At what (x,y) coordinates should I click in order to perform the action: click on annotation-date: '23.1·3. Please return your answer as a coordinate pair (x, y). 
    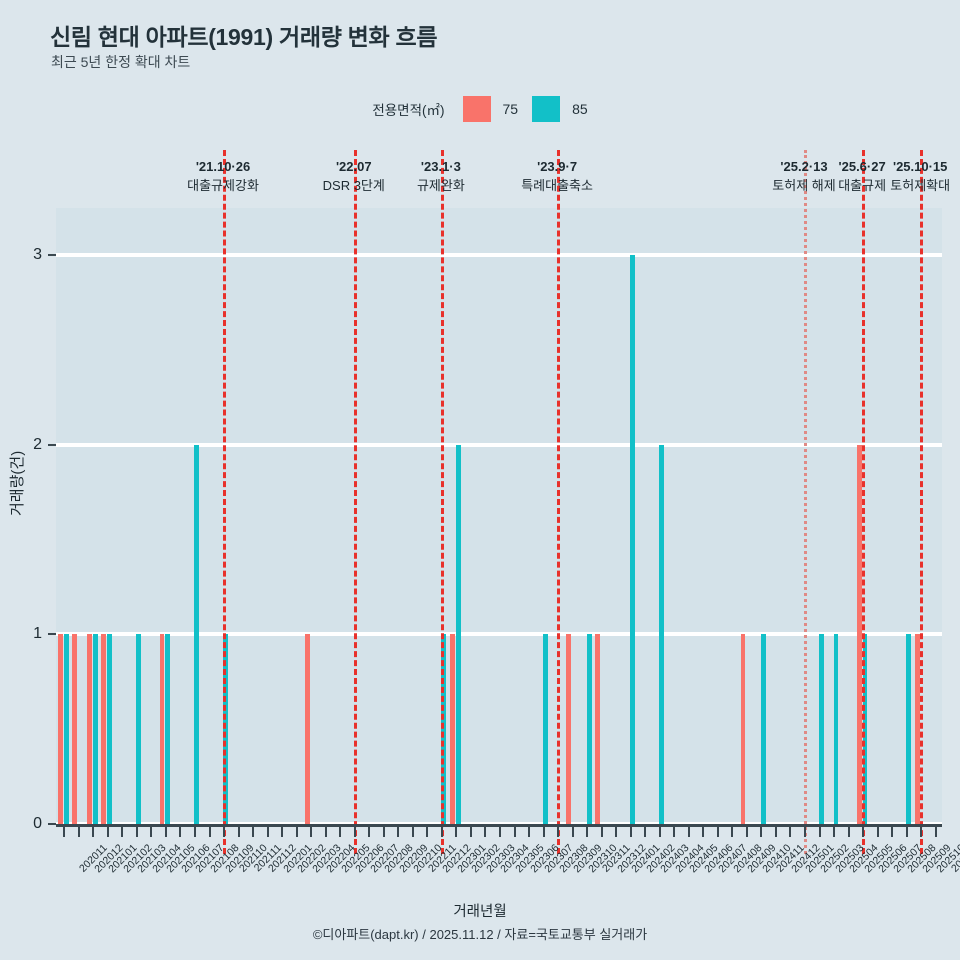
    Looking at the image, I should click on (440, 166).